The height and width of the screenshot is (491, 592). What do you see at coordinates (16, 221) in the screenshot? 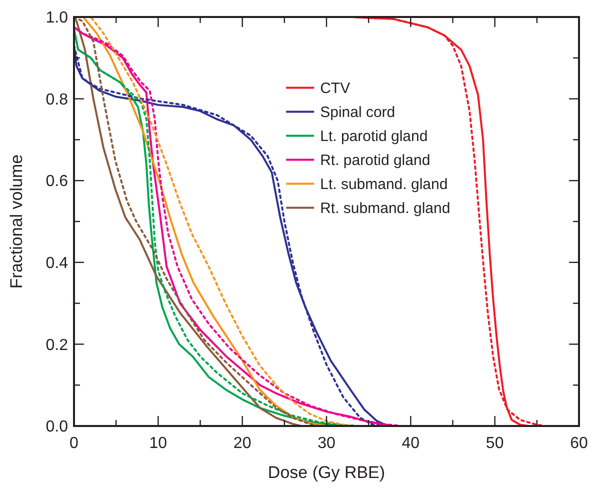
I see `y-axis-title: Fractional volume` at bounding box center [16, 221].